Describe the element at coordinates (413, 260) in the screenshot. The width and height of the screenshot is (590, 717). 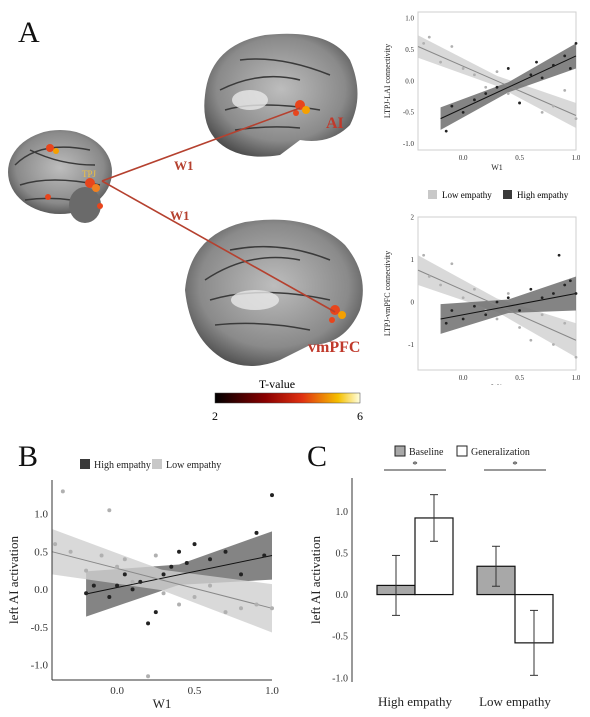
I see `y-tick-label: 1` at that location.